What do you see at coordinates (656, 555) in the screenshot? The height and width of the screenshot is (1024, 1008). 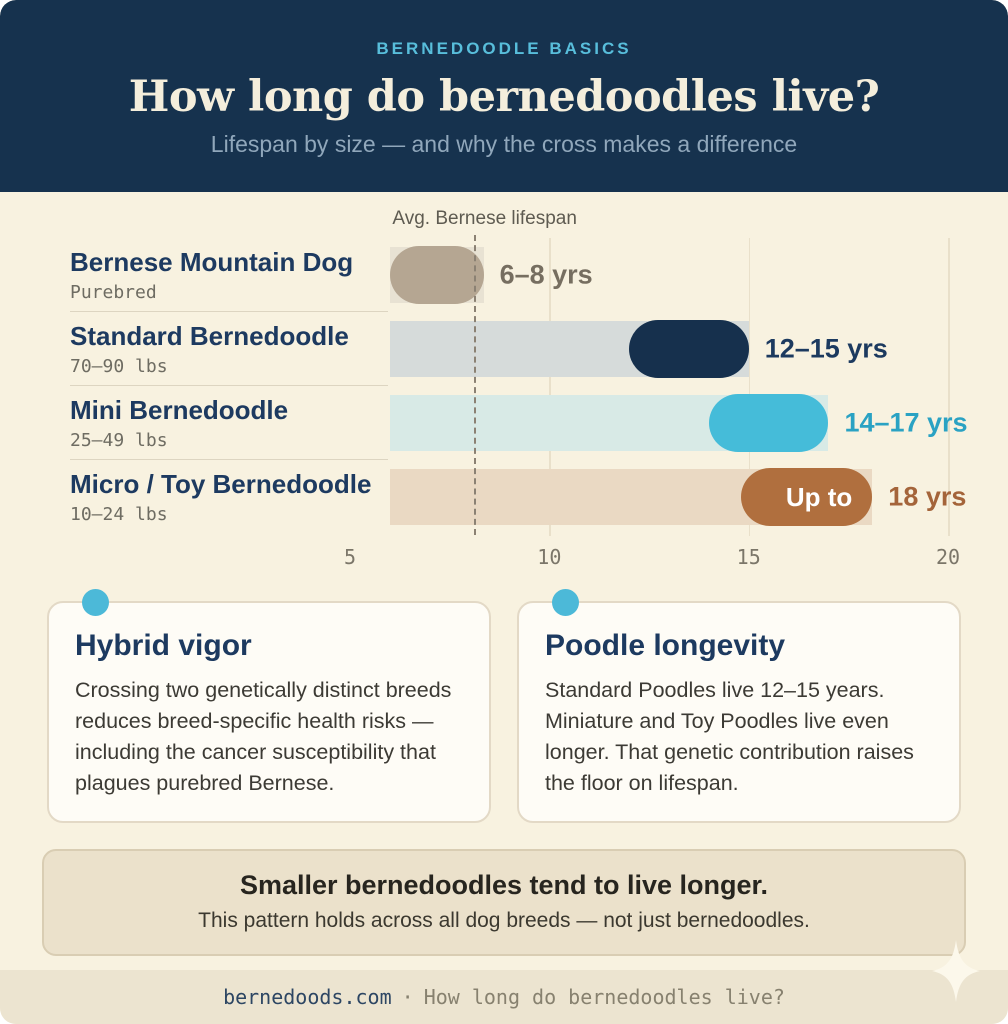 I see `axis-ticks: 5 10 15 20` at bounding box center [656, 555].